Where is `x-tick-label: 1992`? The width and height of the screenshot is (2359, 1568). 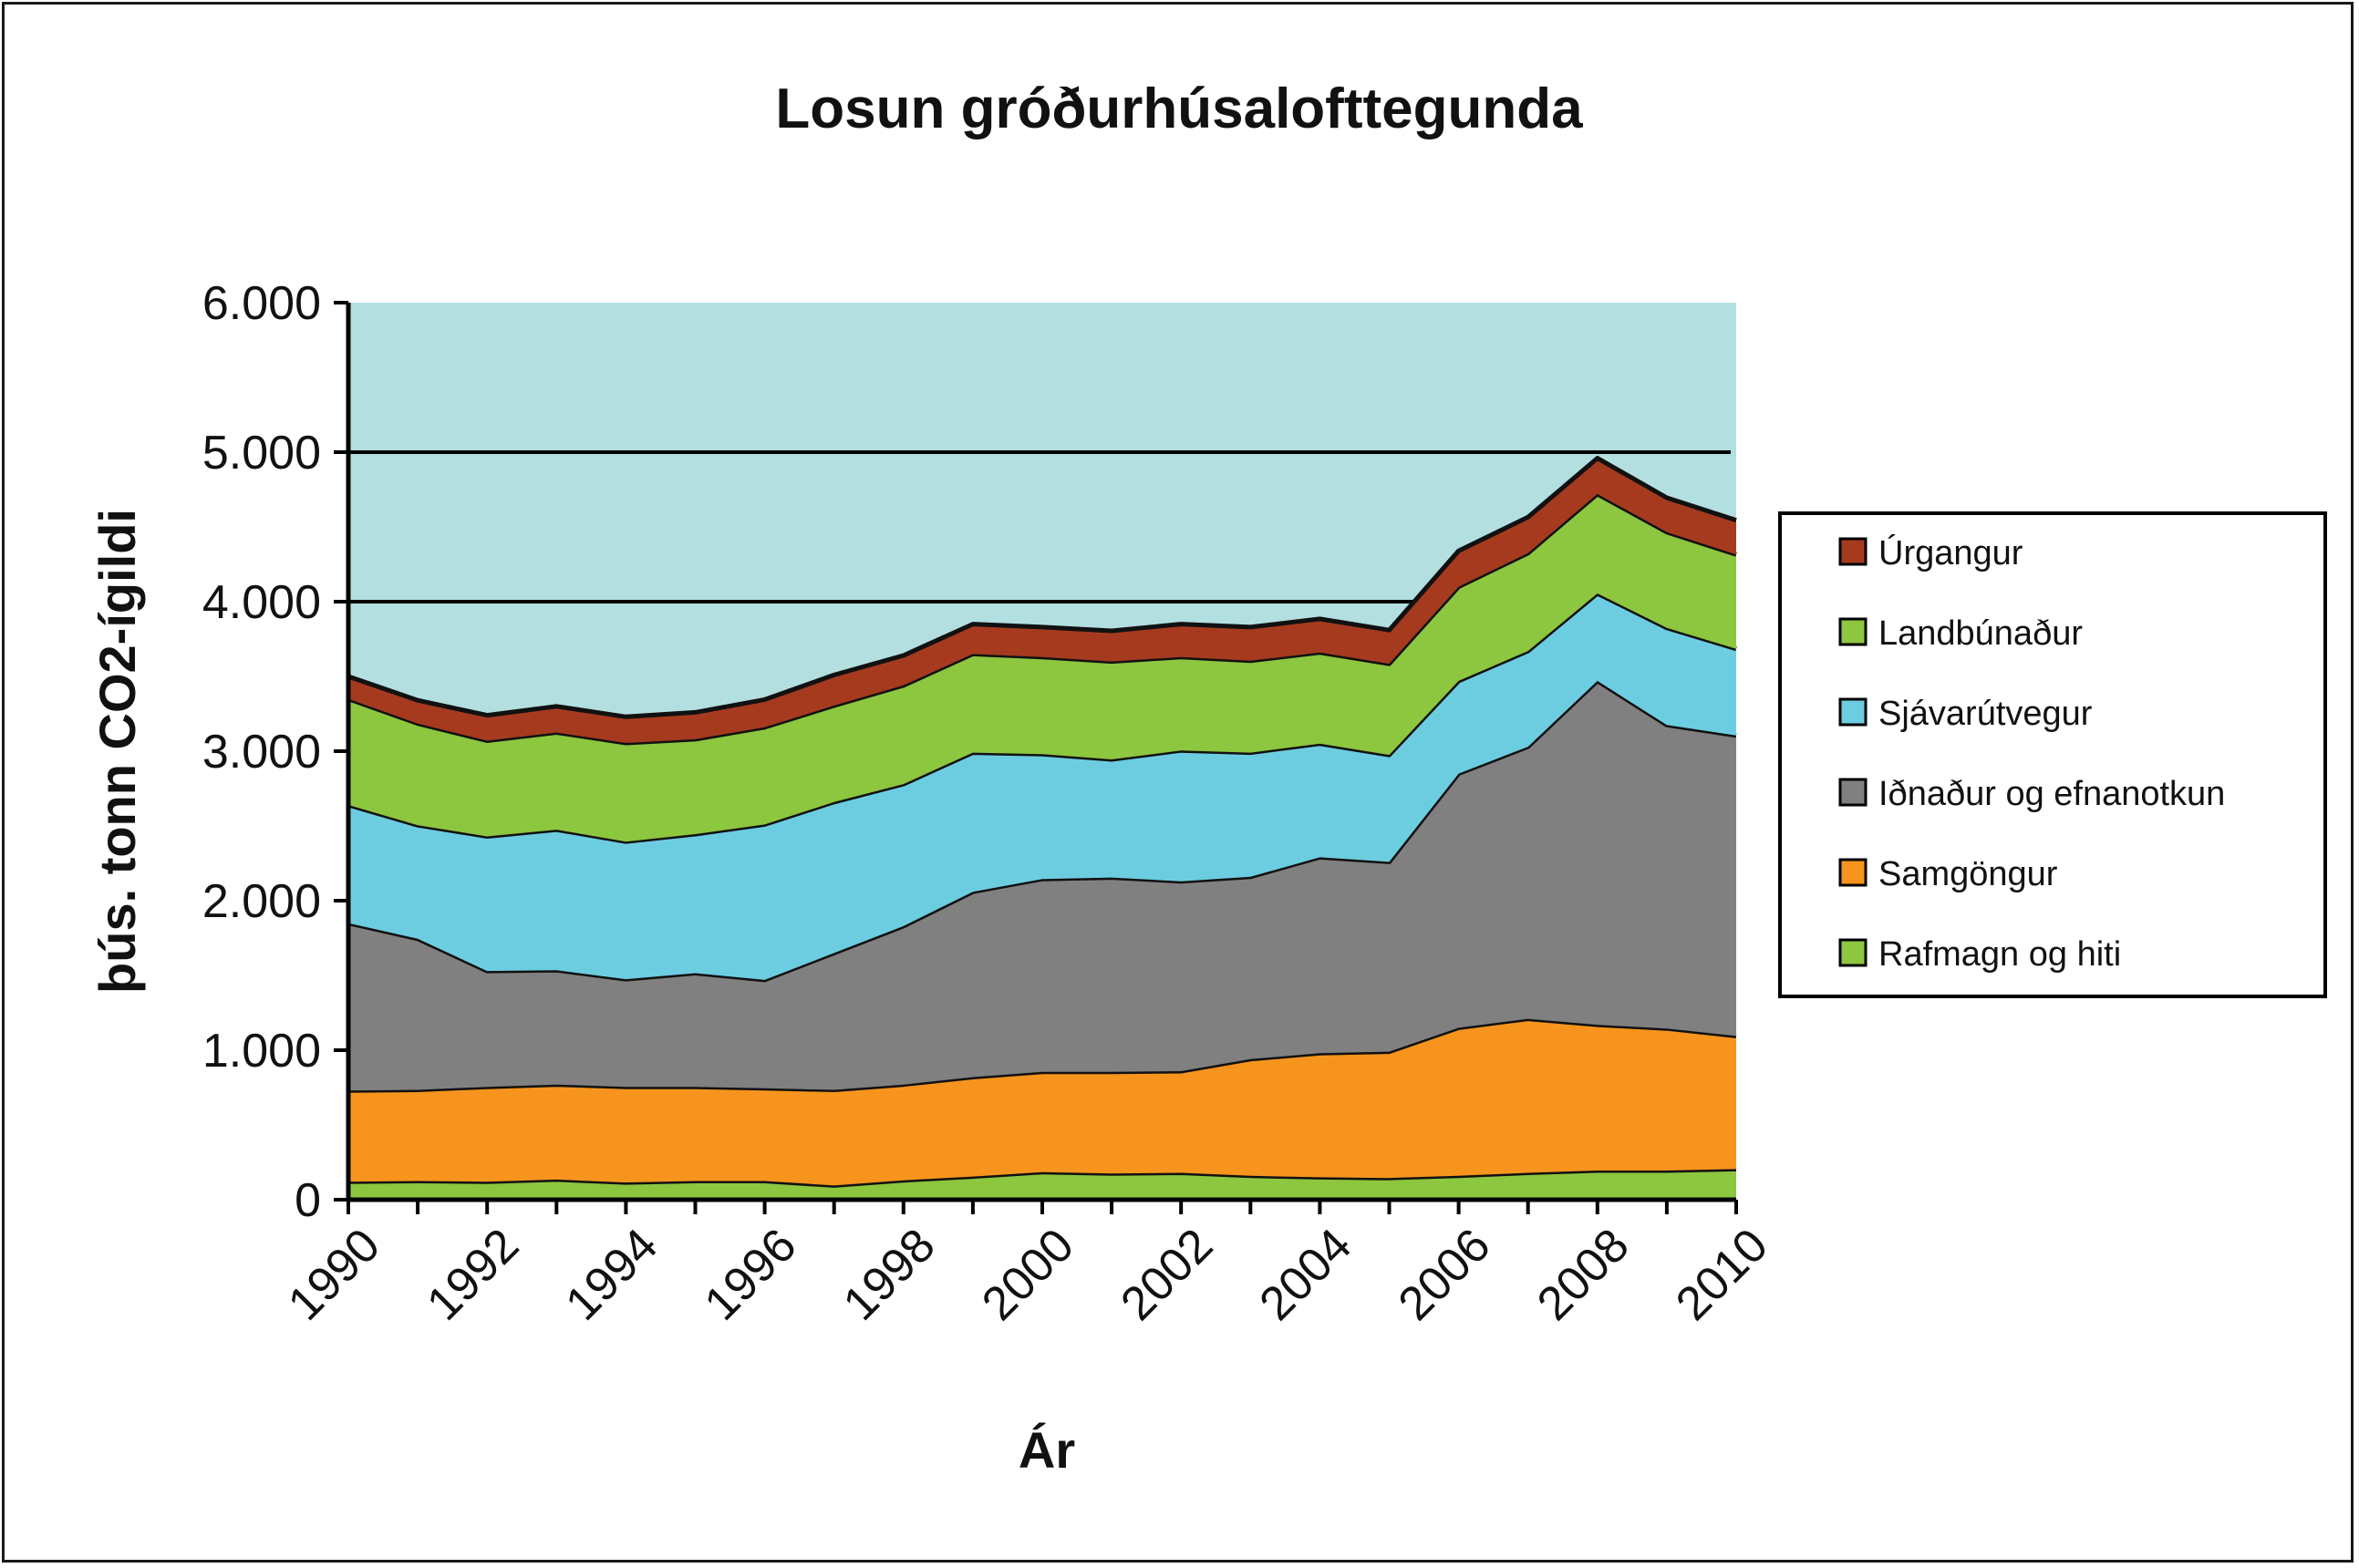 x-tick-label: 1992 is located at coordinates (473, 1275).